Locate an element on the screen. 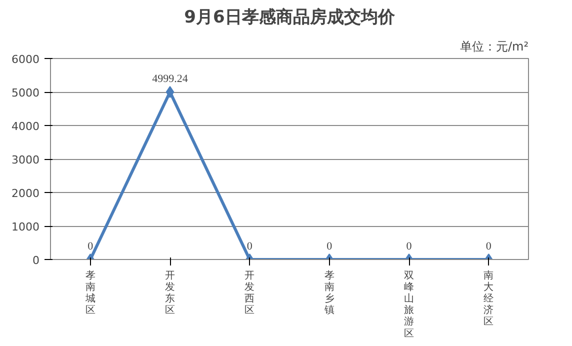 This screenshot has width=572, height=346. y-tick-label: 6000 is located at coordinates (26, 59).